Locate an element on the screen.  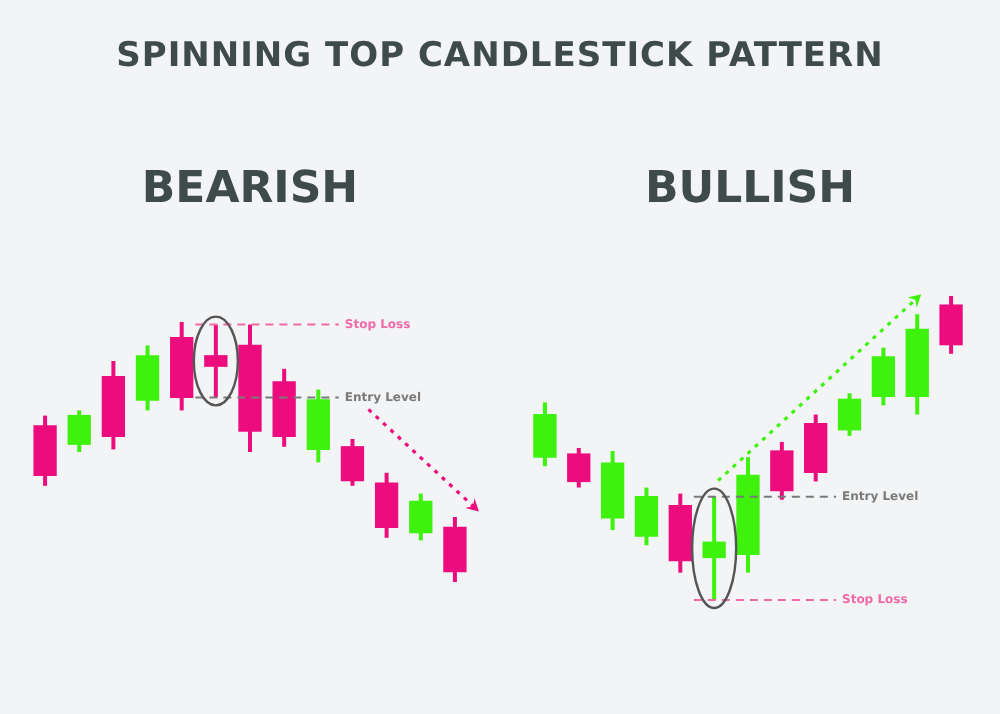
text: SPINNING TOP CANDLESTICK PATTERN is located at coordinates (500, 56).